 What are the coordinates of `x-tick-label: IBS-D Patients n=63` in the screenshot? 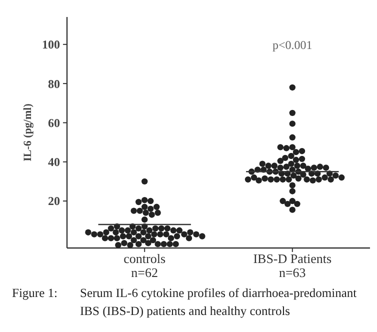 It's located at (292, 265).